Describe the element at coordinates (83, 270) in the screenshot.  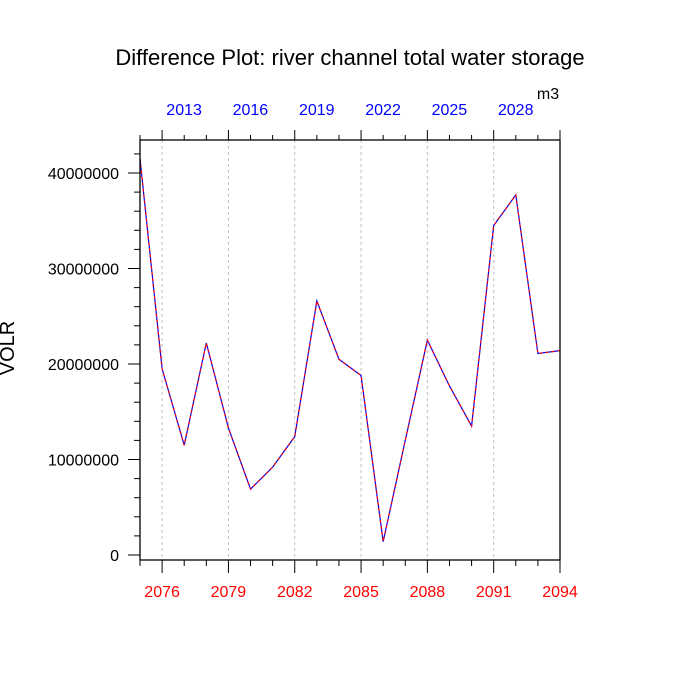
I see `y-tick-label-30000000: 30000000` at that location.